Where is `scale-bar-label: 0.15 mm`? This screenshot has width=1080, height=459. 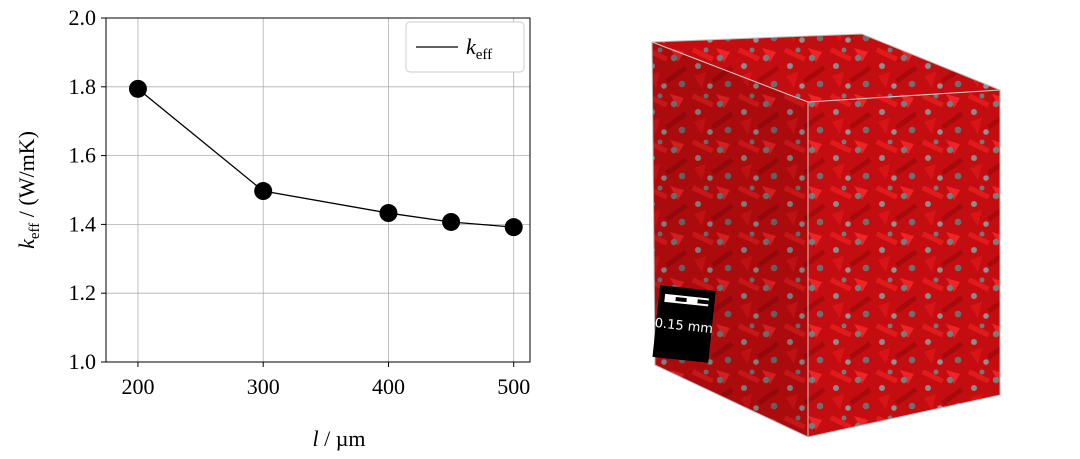 scale-bar-label: 0.15 mm is located at coordinates (684, 326).